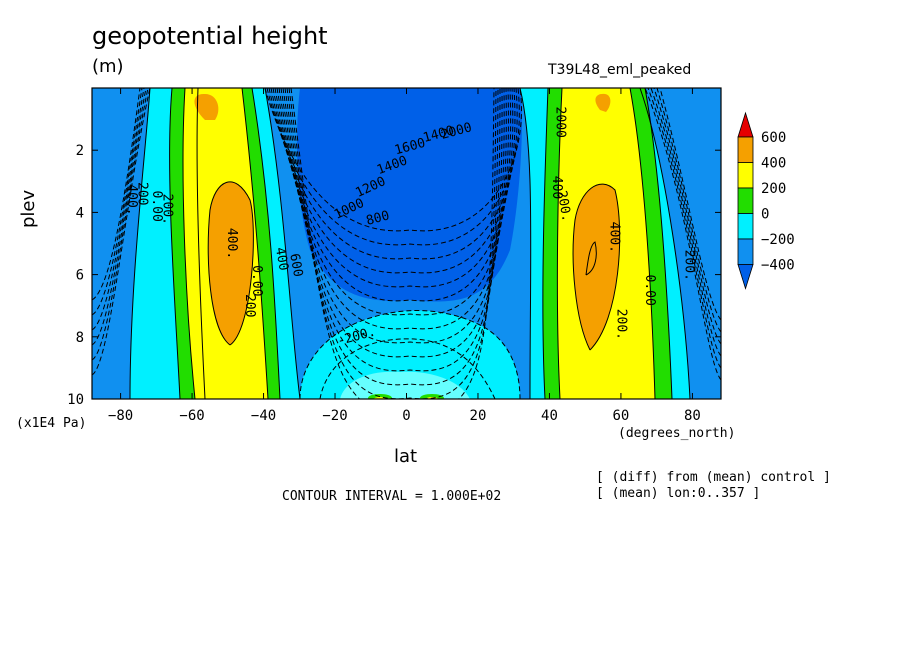 The width and height of the screenshot is (904, 654). What do you see at coordinates (206, 106) in the screenshot?
I see `band-400-left-top` at bounding box center [206, 106].